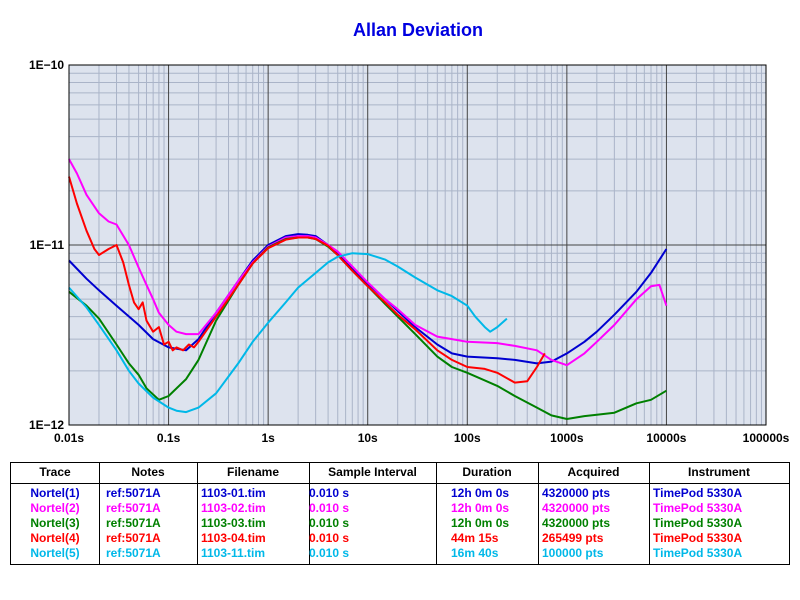 The width and height of the screenshot is (800, 600). I want to click on y-tick-label: 1E−11, so click(47, 245).